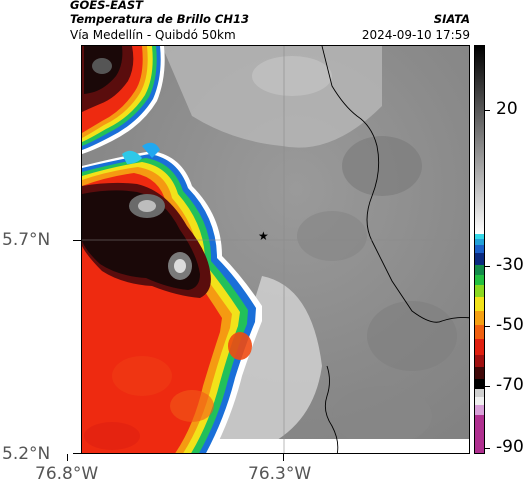  What do you see at coordinates (26, 454) in the screenshot?
I see `lat-label-5-2: 5.2°N` at bounding box center [26, 454].